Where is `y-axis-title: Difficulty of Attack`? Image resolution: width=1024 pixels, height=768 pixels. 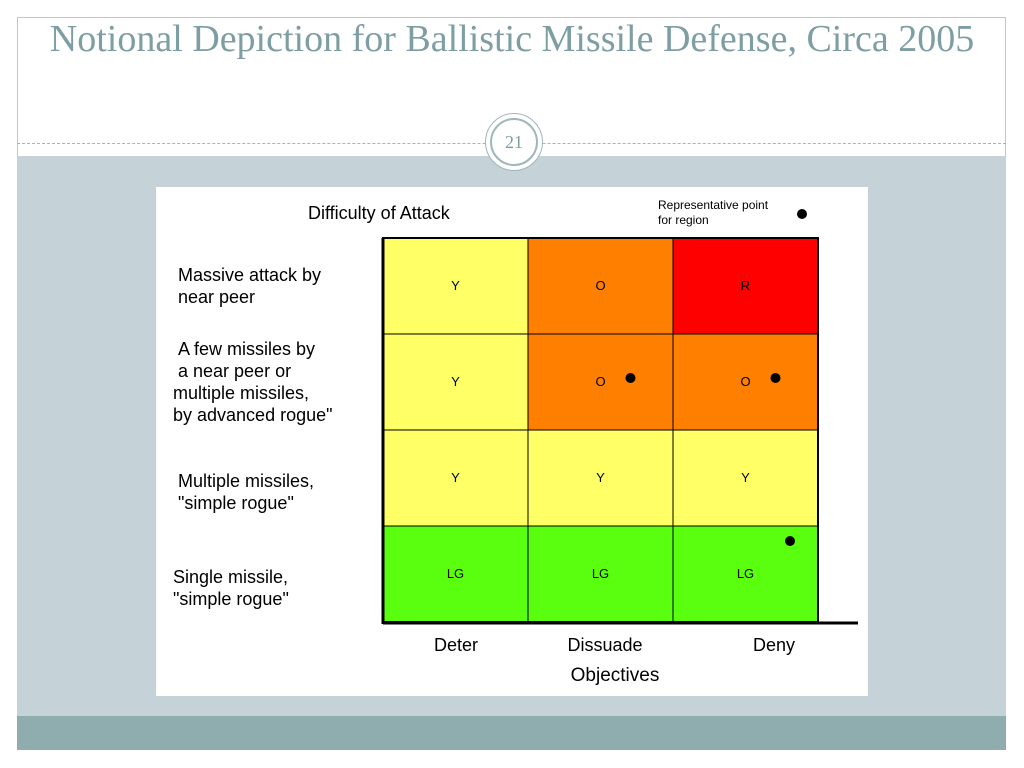
y-axis-title: Difficulty of Attack is located at coordinates (379, 213).